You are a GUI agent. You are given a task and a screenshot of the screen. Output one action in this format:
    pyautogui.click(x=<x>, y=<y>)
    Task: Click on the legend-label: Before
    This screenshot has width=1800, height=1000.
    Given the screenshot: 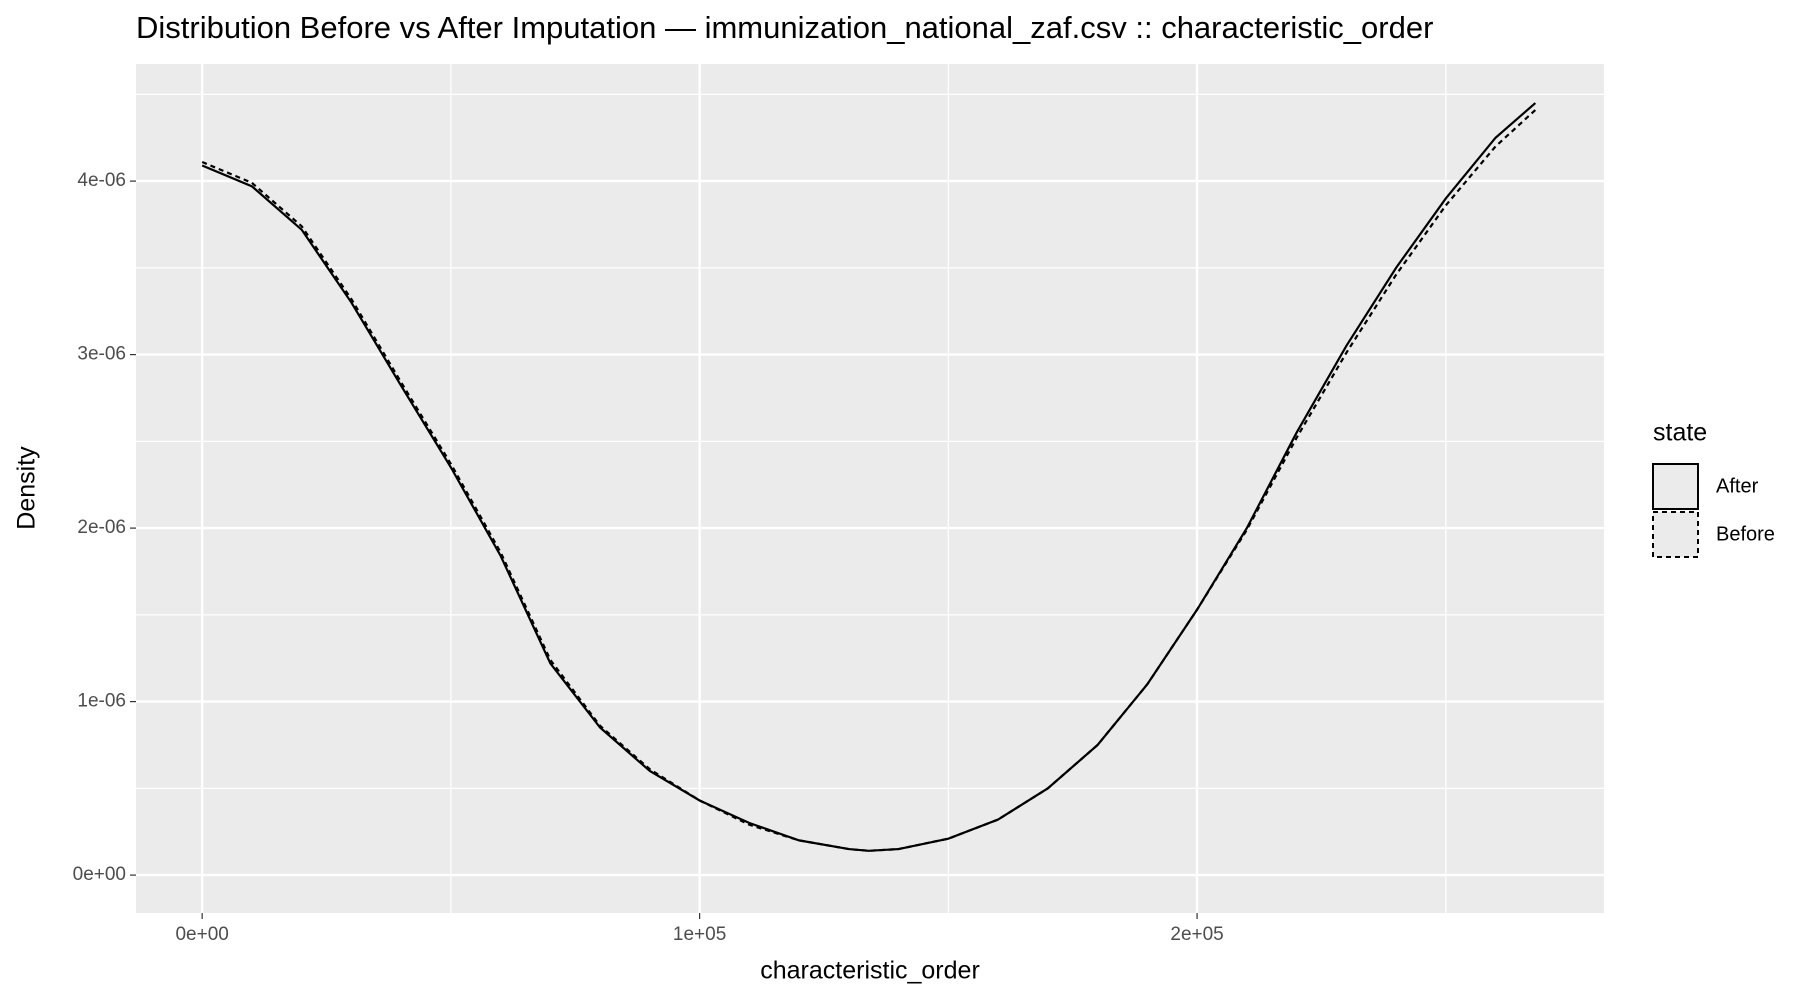 What is the action you would take?
    pyautogui.click(x=1745, y=534)
    